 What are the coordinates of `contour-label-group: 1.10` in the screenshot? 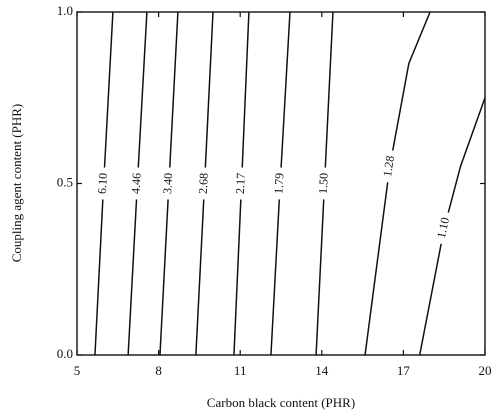 It's located at (444, 228).